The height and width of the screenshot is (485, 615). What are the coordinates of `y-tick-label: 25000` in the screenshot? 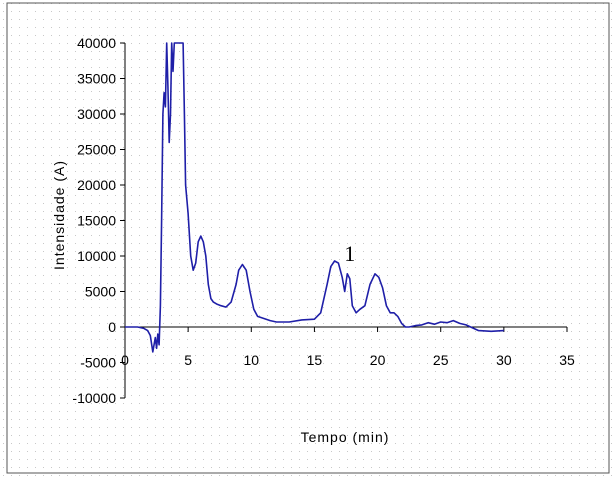 It's located at (96, 150).